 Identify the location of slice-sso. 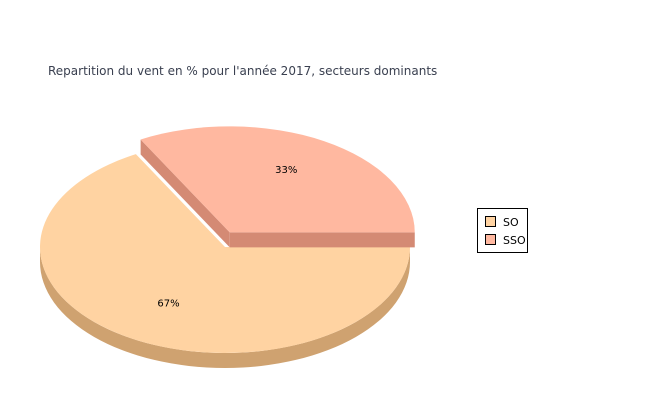
(277, 179).